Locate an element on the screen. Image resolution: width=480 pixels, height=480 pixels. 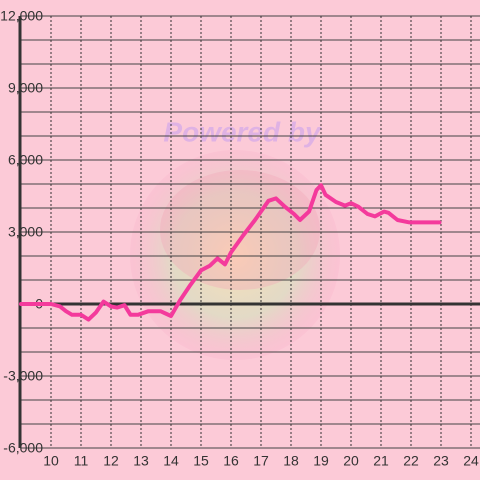
x-tick-label: 16 is located at coordinates (231, 461).